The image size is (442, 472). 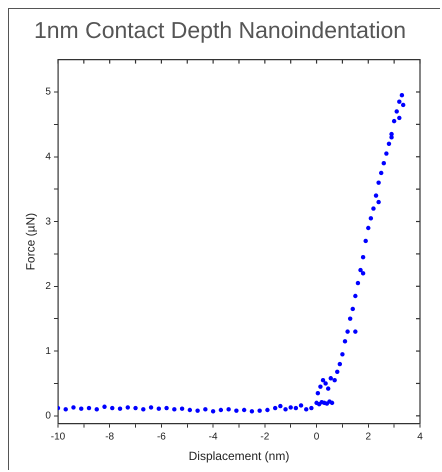 I want to click on chart-title: 1nm Contact Depth Nanoindentation, so click(x=220, y=30).